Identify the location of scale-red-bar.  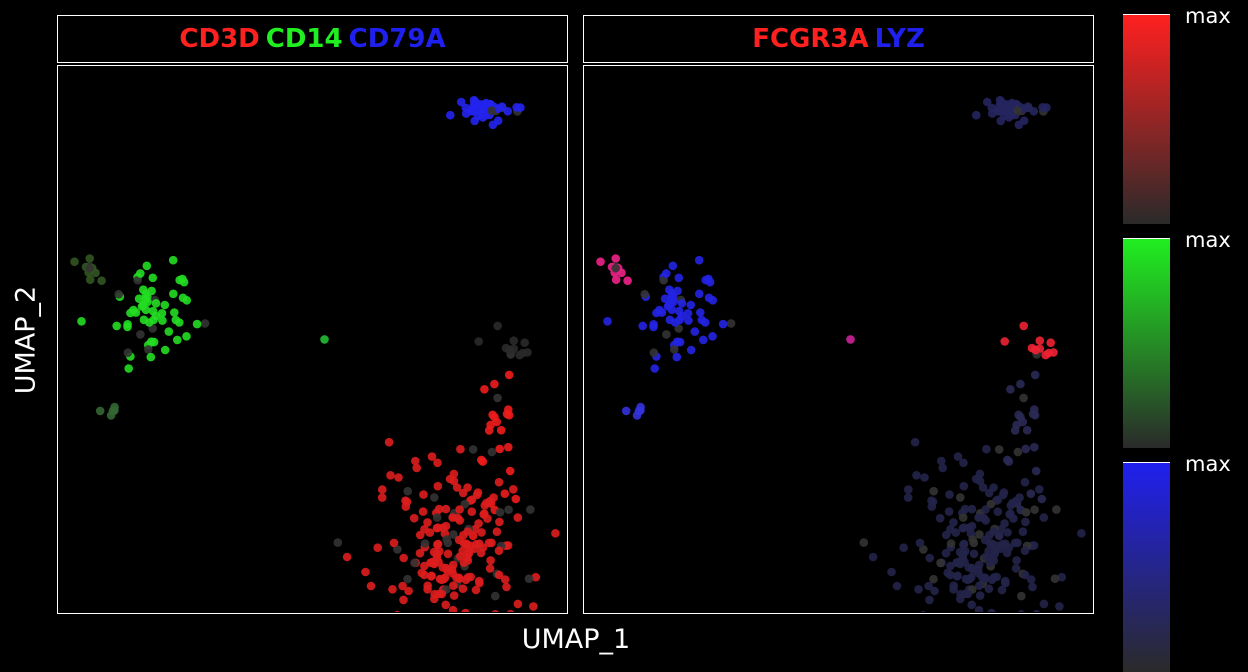
(1146, 119).